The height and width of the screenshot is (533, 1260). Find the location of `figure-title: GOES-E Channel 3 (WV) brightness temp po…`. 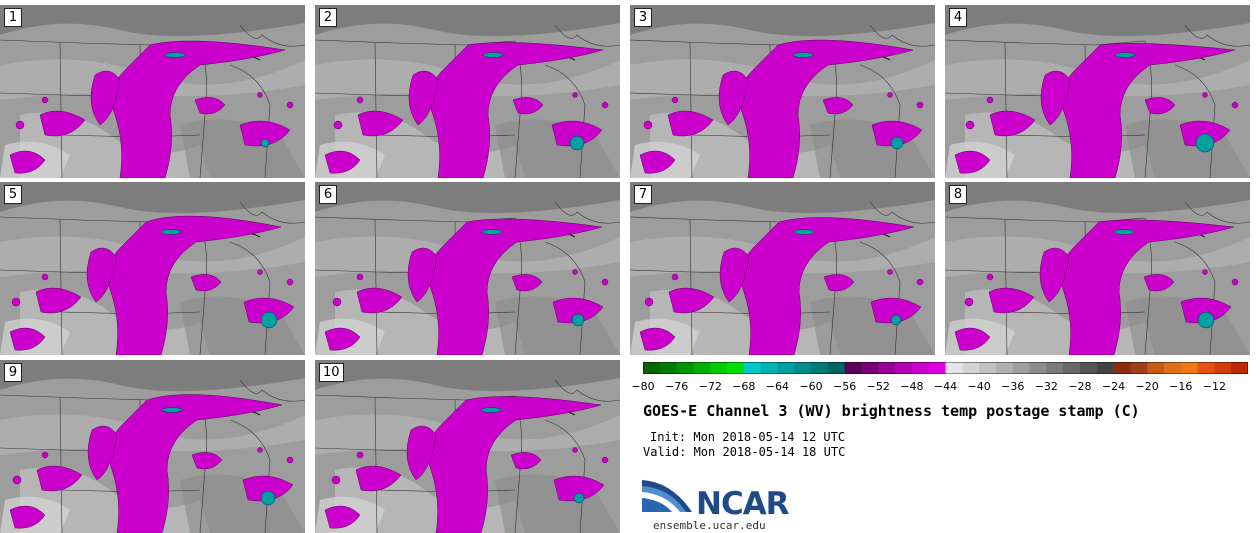

figure-title: GOES-E Channel 3 (WV) brightness temp po… is located at coordinates (891, 411).